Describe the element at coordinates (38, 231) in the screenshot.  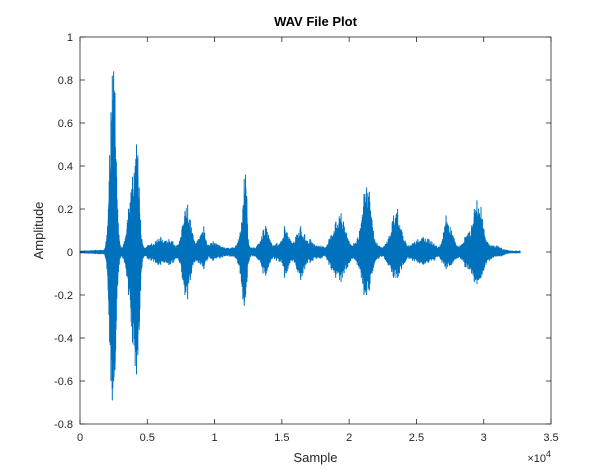
I see `y-axis-label: Amplitude` at that location.